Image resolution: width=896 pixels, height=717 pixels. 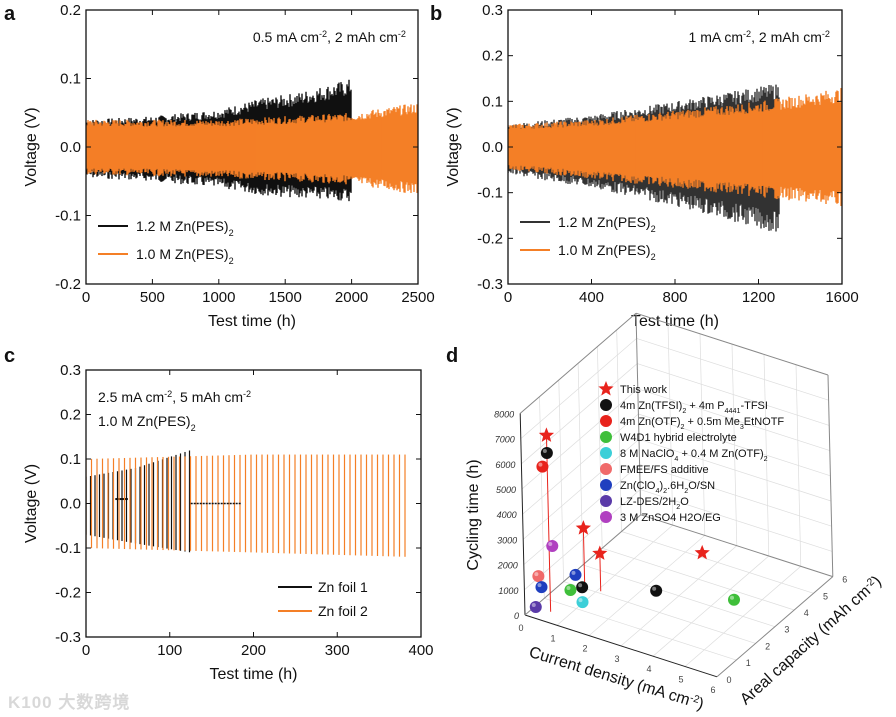 What do you see at coordinates (648, 669) in the screenshot?
I see `x-tick-label: 4` at bounding box center [648, 669].